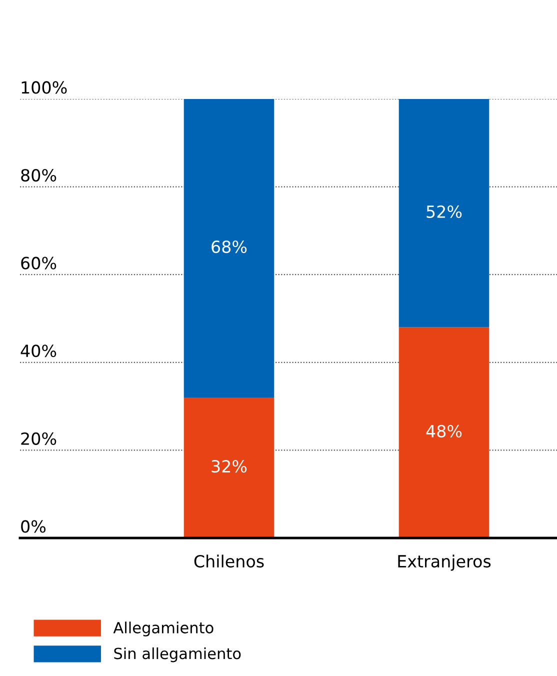  What do you see at coordinates (229, 247) in the screenshot?
I see `text: 68%` at bounding box center [229, 247].